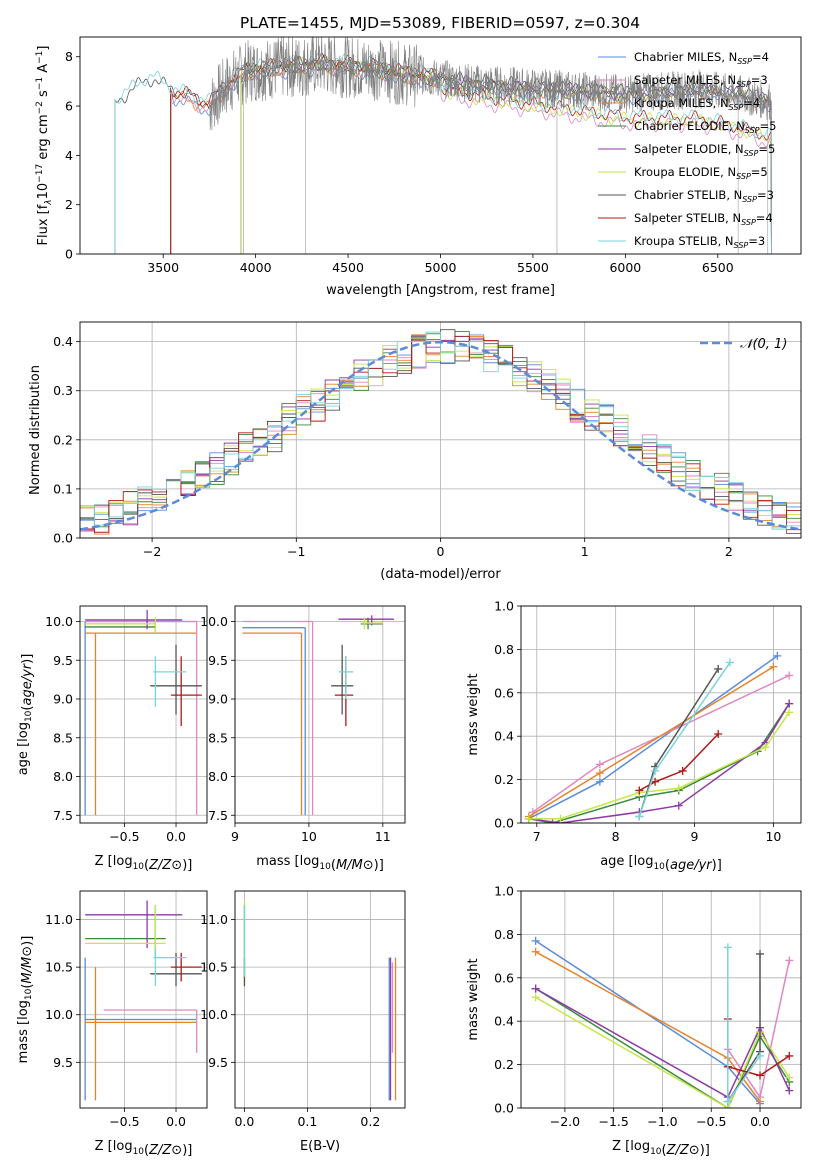 The width and height of the screenshot is (819, 1170). I want to click on y-tick-label: 2, so click(69, 204).